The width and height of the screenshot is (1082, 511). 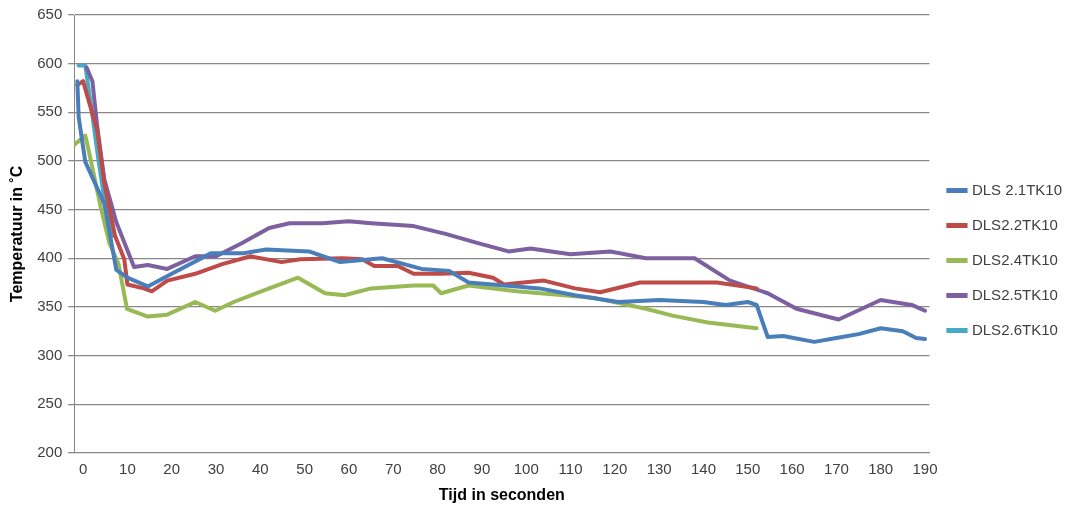 What do you see at coordinates (881, 468) in the screenshot?
I see `x-tick-label: 180` at bounding box center [881, 468].